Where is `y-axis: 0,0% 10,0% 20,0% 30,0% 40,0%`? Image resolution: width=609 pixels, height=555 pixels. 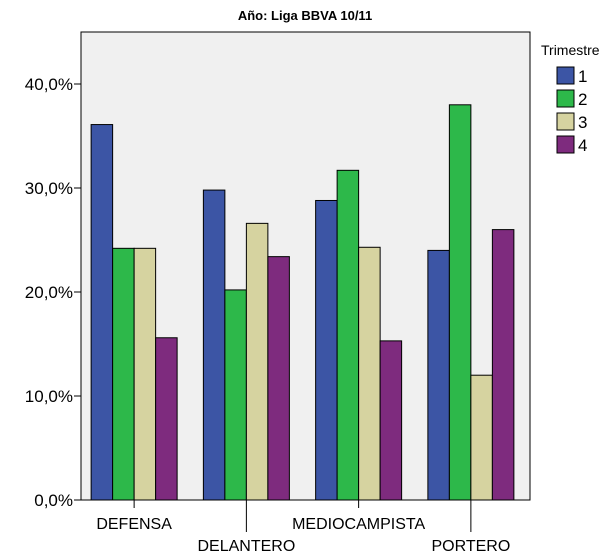
y-axis: 0,0% 10,0% 20,0% 30,0% 40,0% is located at coordinates (53, 292).